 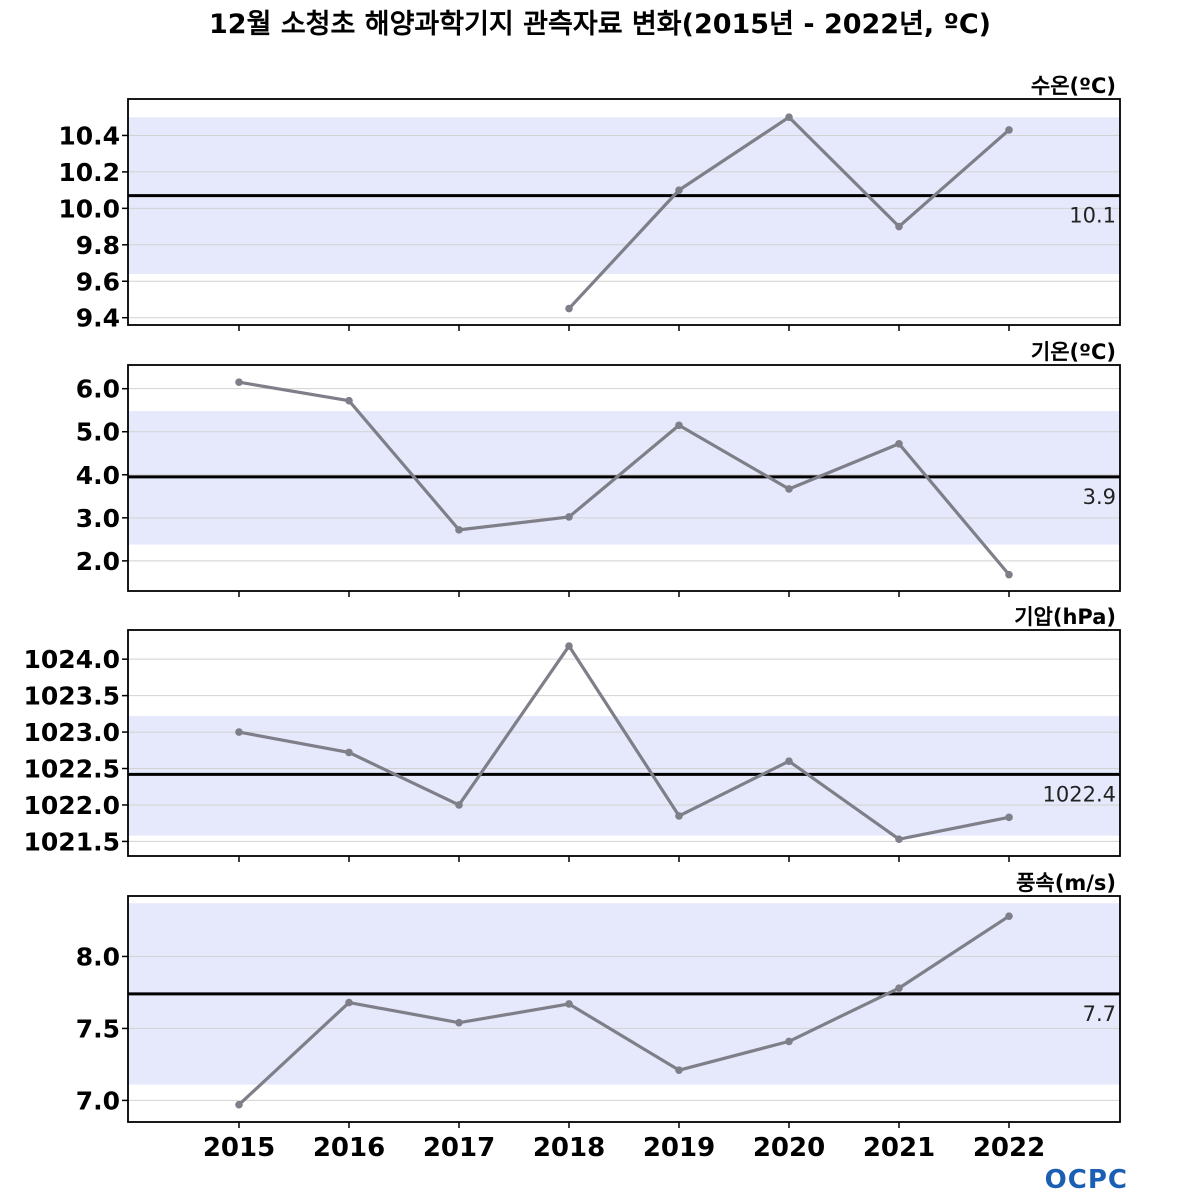 I want to click on y-tick-label: 7.5, so click(x=98, y=1028).